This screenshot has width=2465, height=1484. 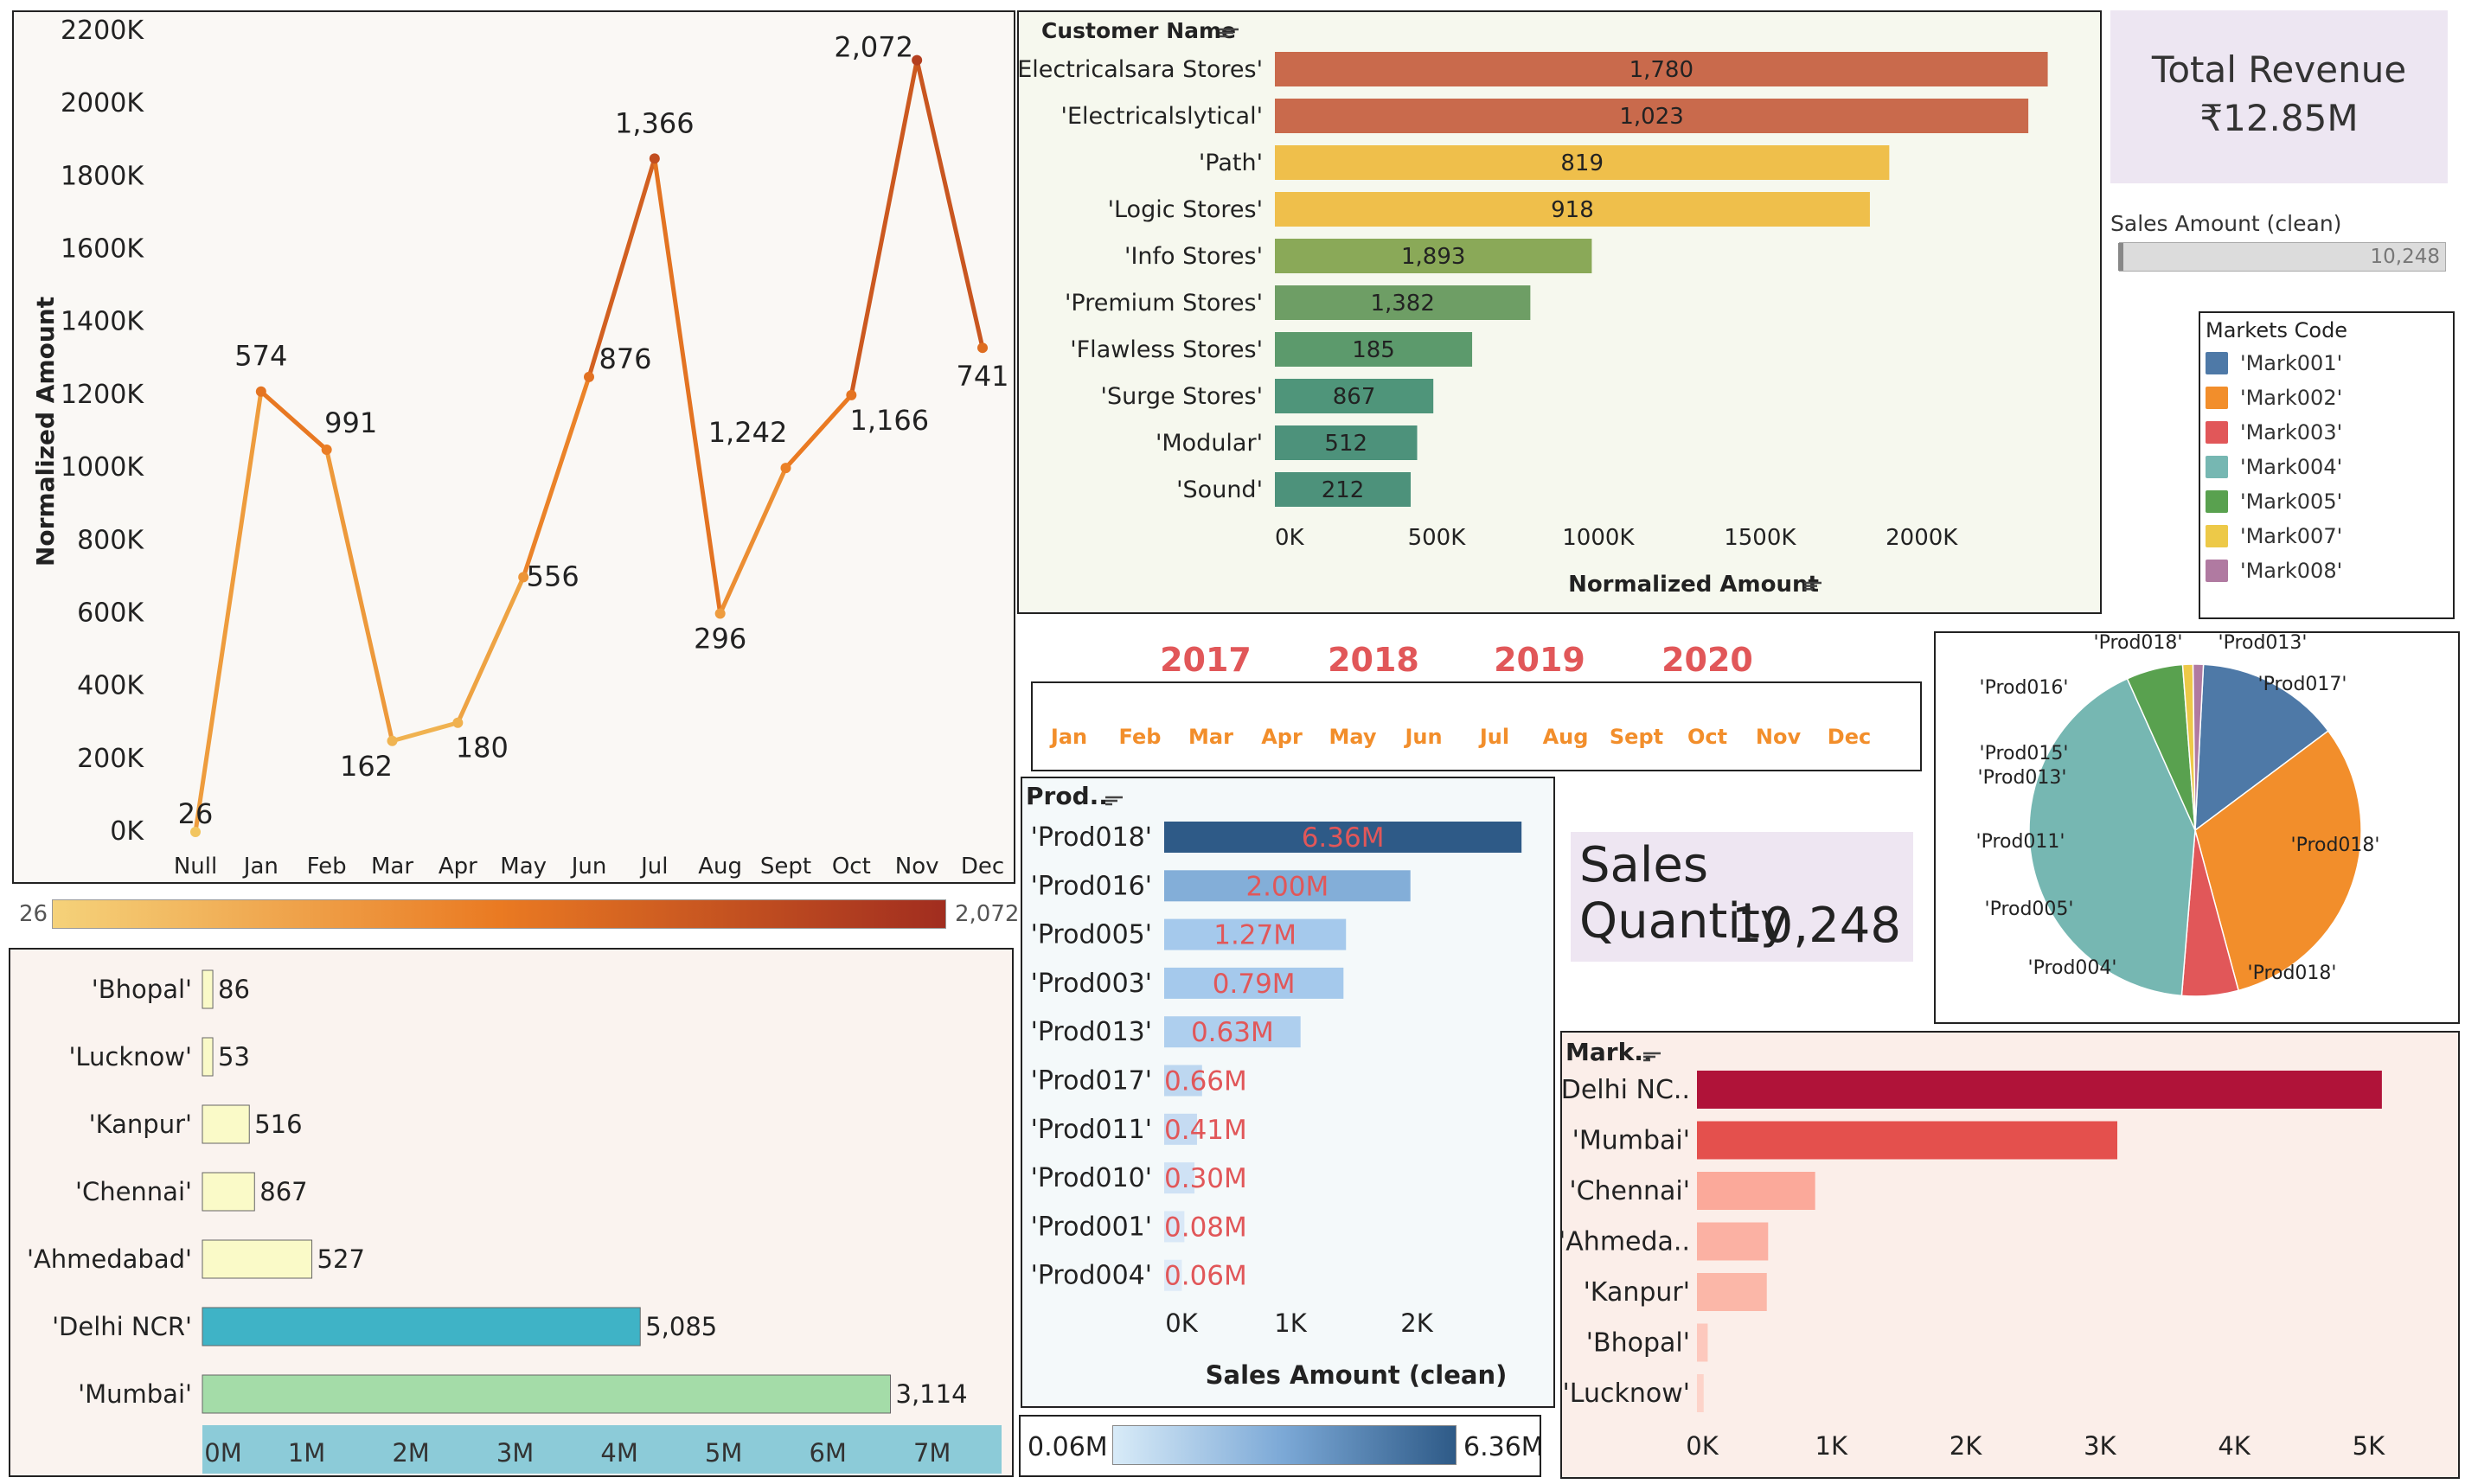 I want to click on sales-amount-filter: Sales Amount (clean) 10,248, so click(x=2283, y=243).